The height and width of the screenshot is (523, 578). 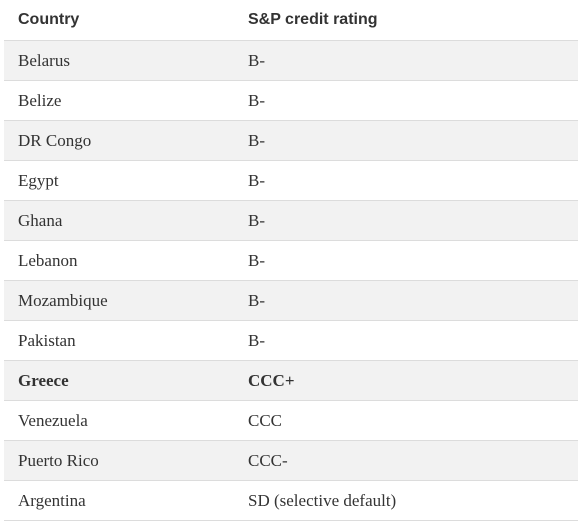 What do you see at coordinates (38, 180) in the screenshot?
I see `cell-country: Egypt` at bounding box center [38, 180].